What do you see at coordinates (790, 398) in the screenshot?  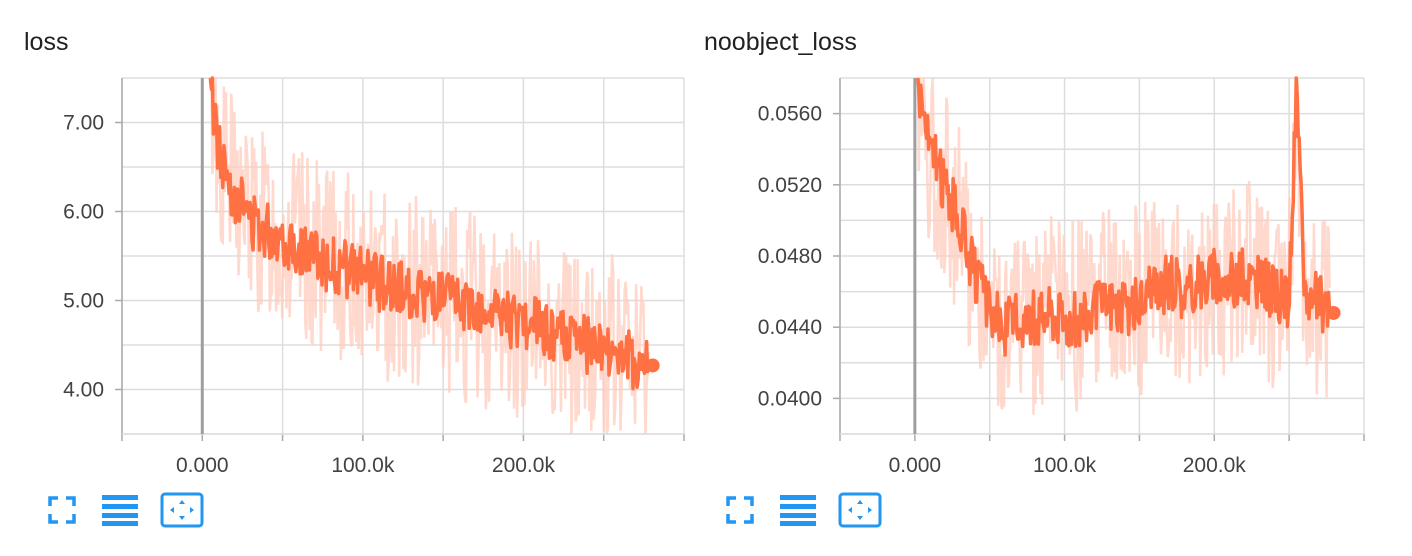 I see `y-tick-label: 0.0400` at bounding box center [790, 398].